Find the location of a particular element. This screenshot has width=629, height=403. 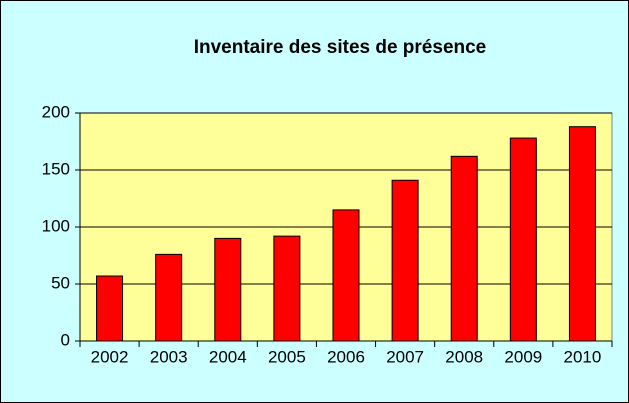

x-tick-label: 2007 is located at coordinates (405, 356).